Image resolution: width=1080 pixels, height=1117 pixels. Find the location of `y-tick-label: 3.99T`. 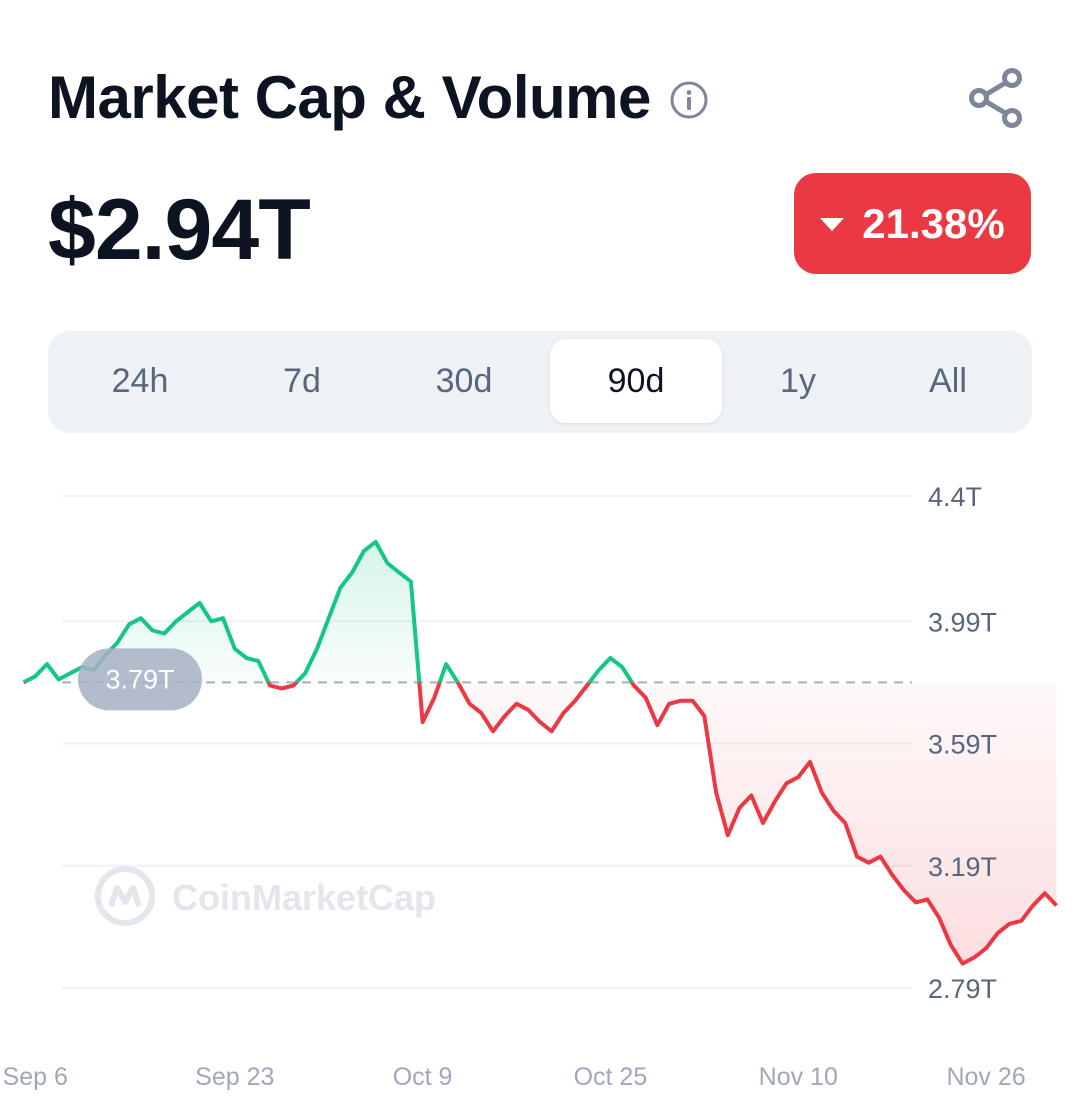

y-tick-label: 3.99T is located at coordinates (962, 622).